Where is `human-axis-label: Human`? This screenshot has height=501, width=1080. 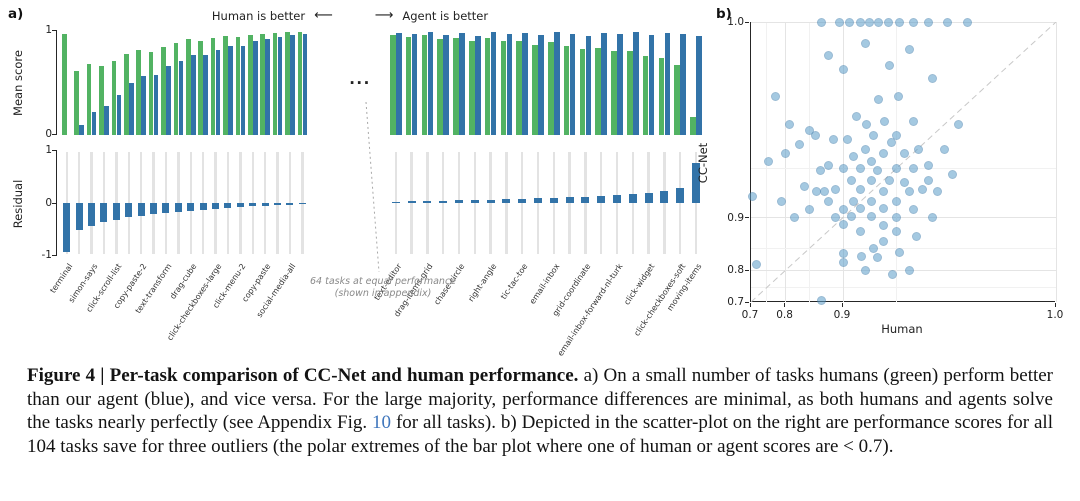 human-axis-label: Human is located at coordinates (902, 329).